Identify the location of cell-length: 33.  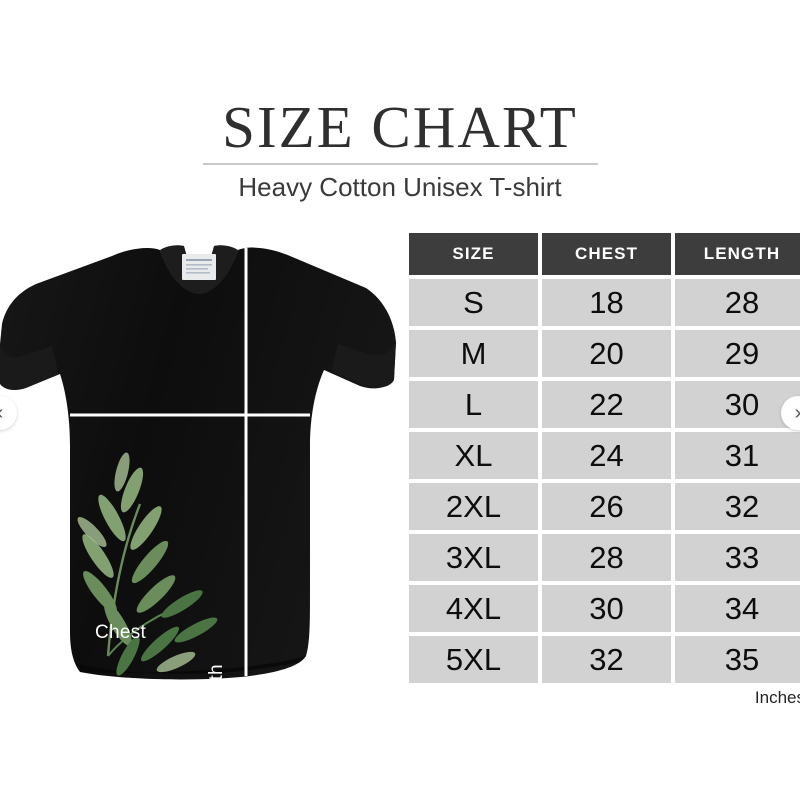
(737, 557).